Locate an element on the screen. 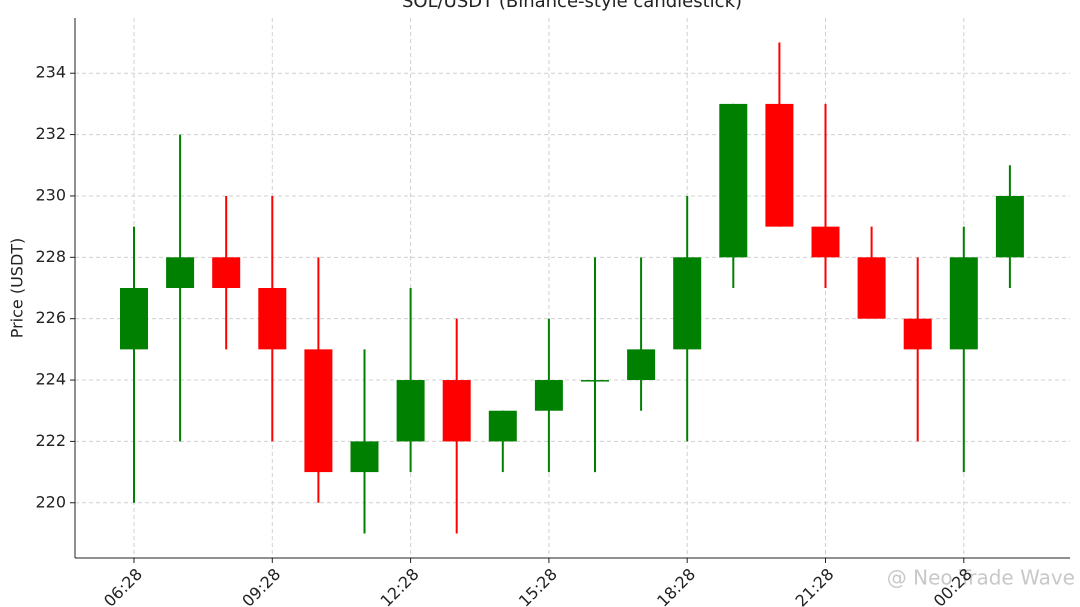 This screenshot has height=607, width=1080. y-tick-label: 226 is located at coordinates (50, 317).